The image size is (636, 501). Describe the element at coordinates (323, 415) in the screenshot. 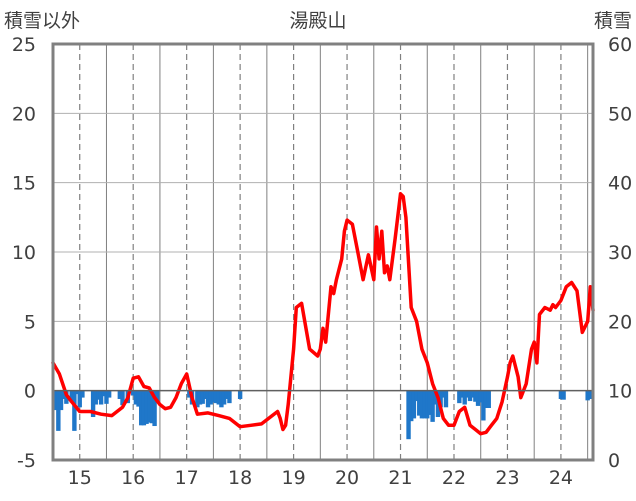

I see `bar-series` at that location.